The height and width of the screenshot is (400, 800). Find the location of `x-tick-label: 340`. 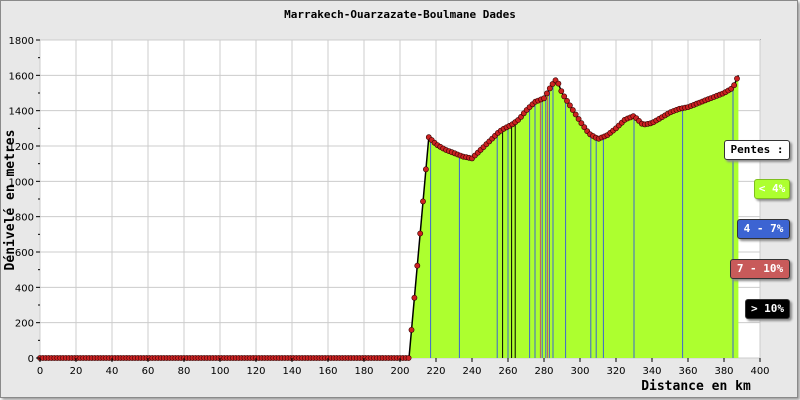

x-tick-label: 340 is located at coordinates (651, 371).